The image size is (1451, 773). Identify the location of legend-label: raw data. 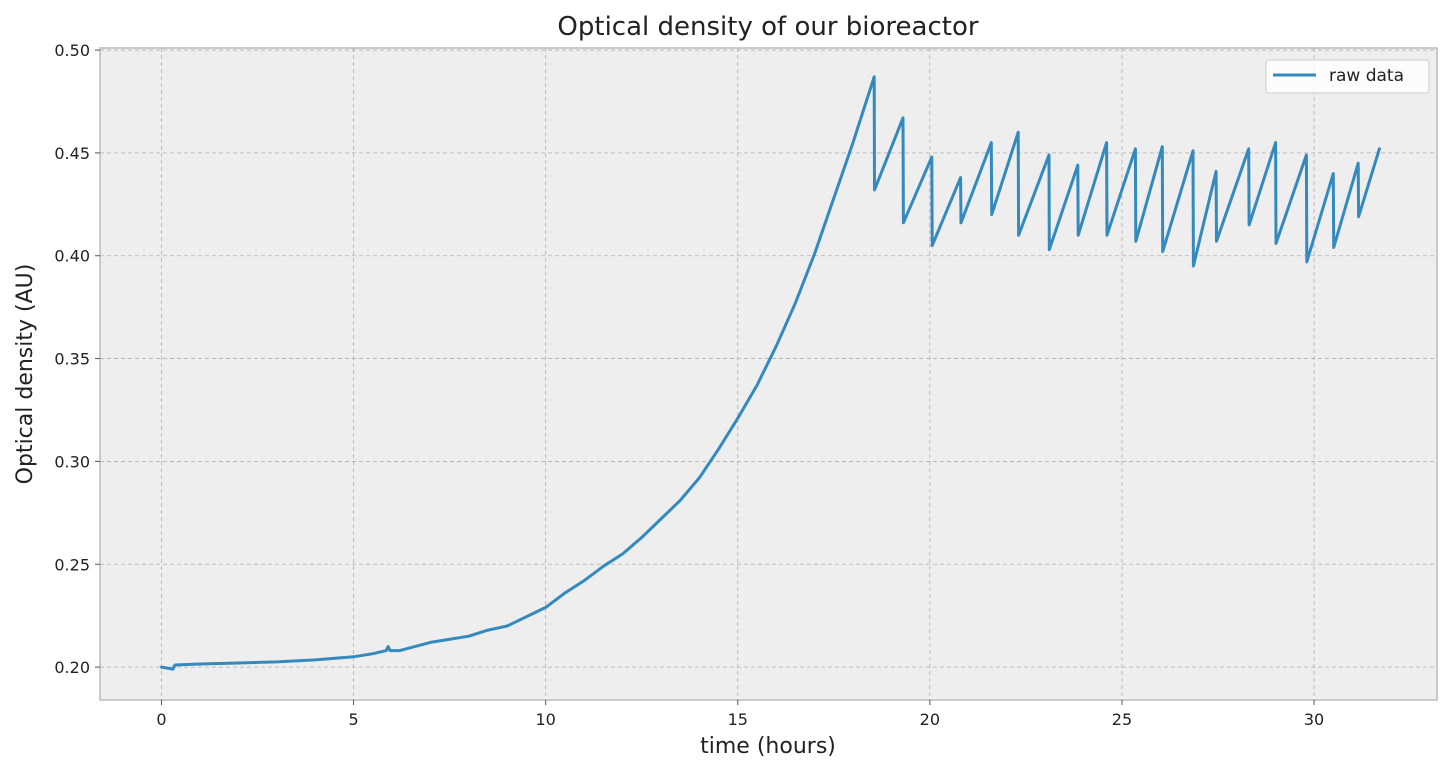
(1366, 76).